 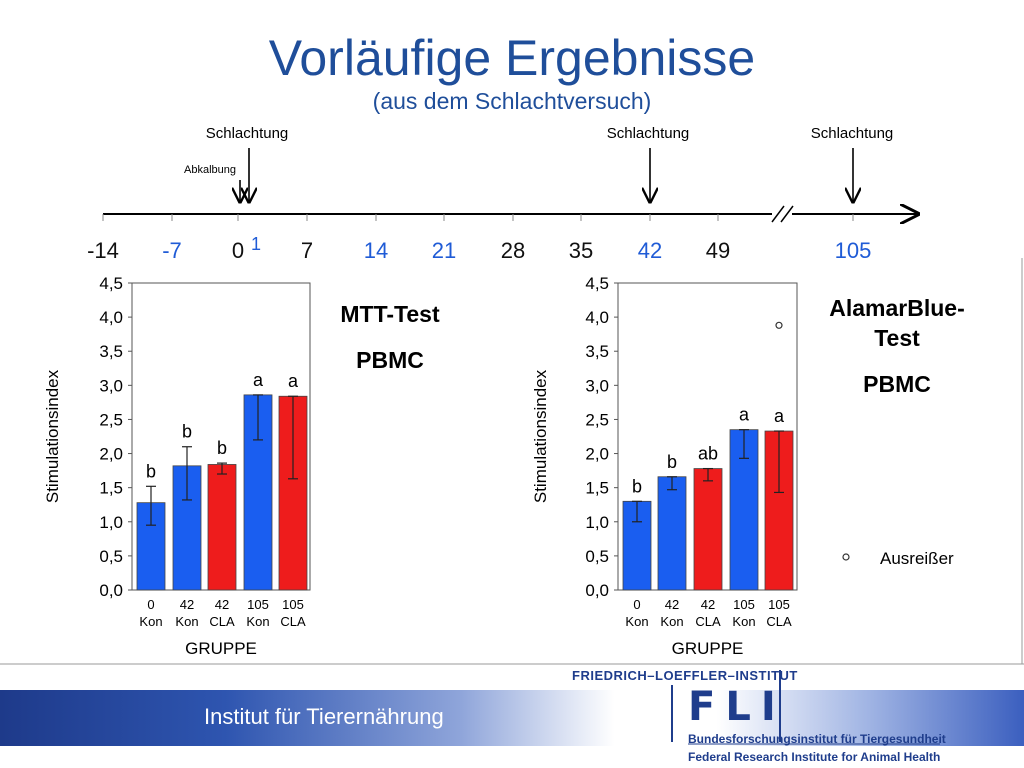 What do you see at coordinates (512, 58) in the screenshot?
I see `slide-title: Vorläufige Ergebnisse` at bounding box center [512, 58].